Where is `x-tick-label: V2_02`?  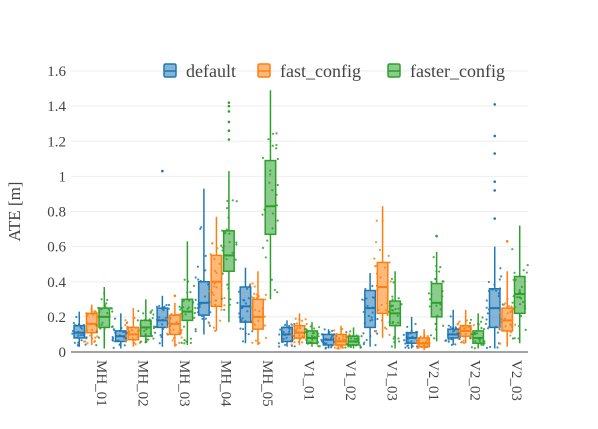
x-tick-label: V2_02 is located at coordinates (475, 380).